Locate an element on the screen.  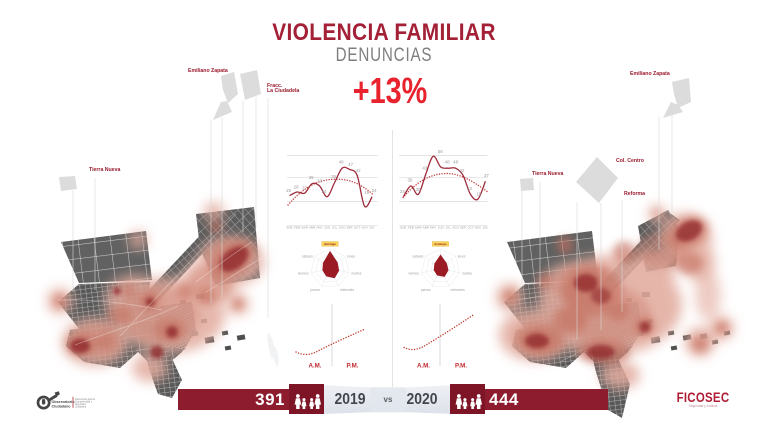
svg-text: 25 is located at coordinates (288, 190).